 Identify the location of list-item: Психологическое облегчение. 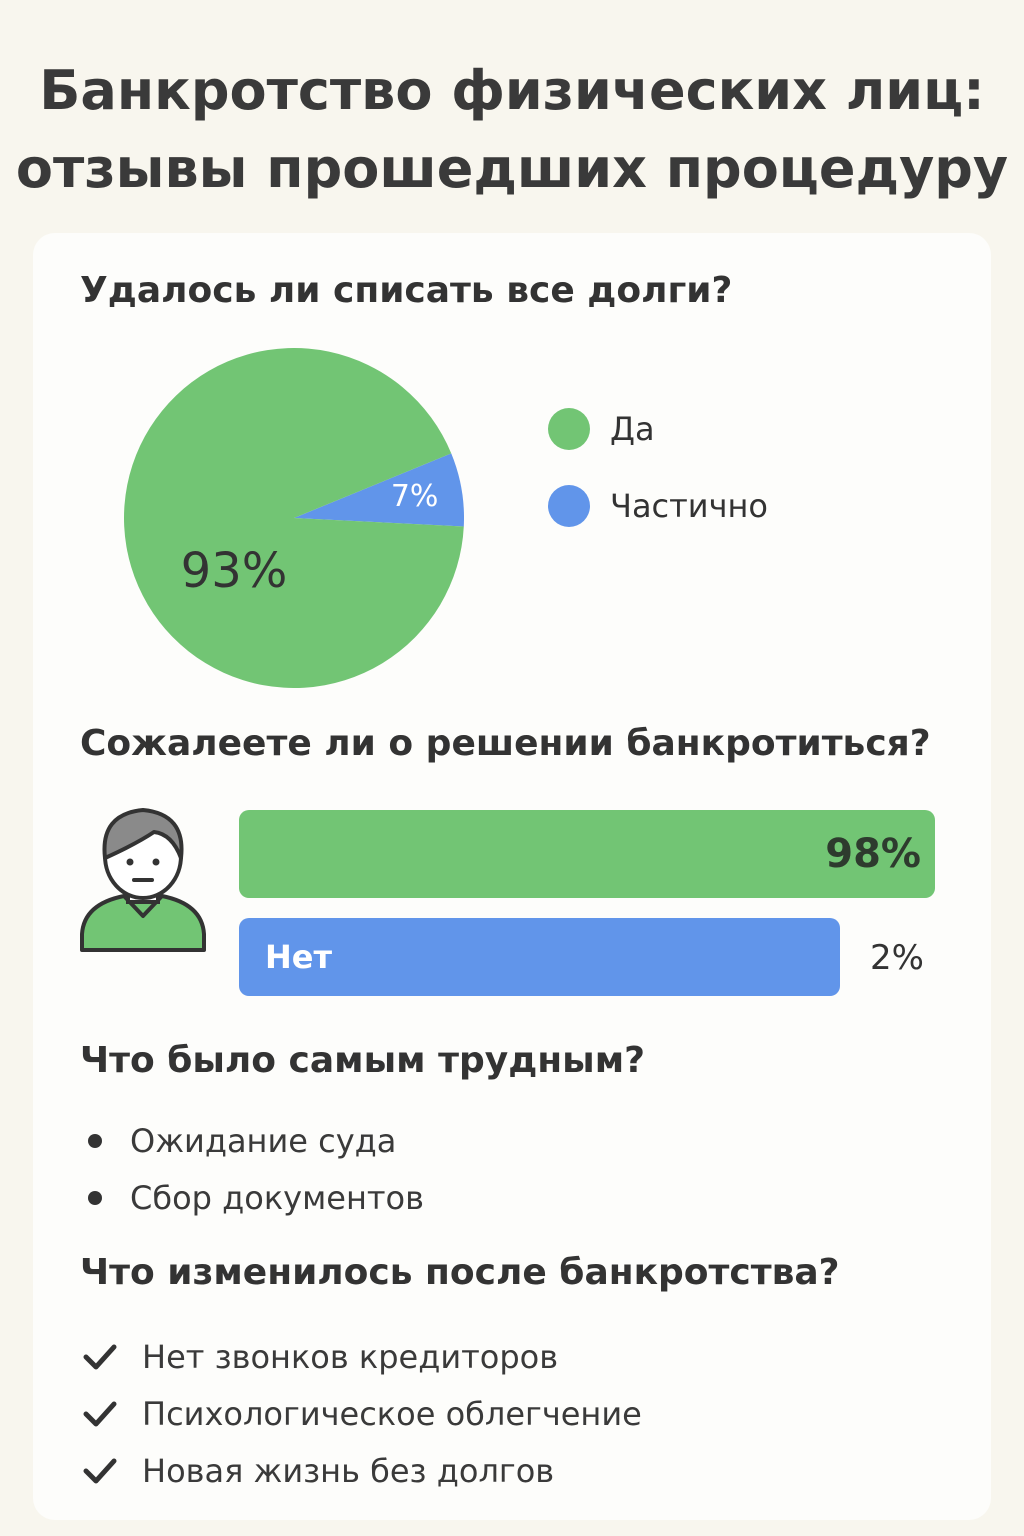
(361, 1413).